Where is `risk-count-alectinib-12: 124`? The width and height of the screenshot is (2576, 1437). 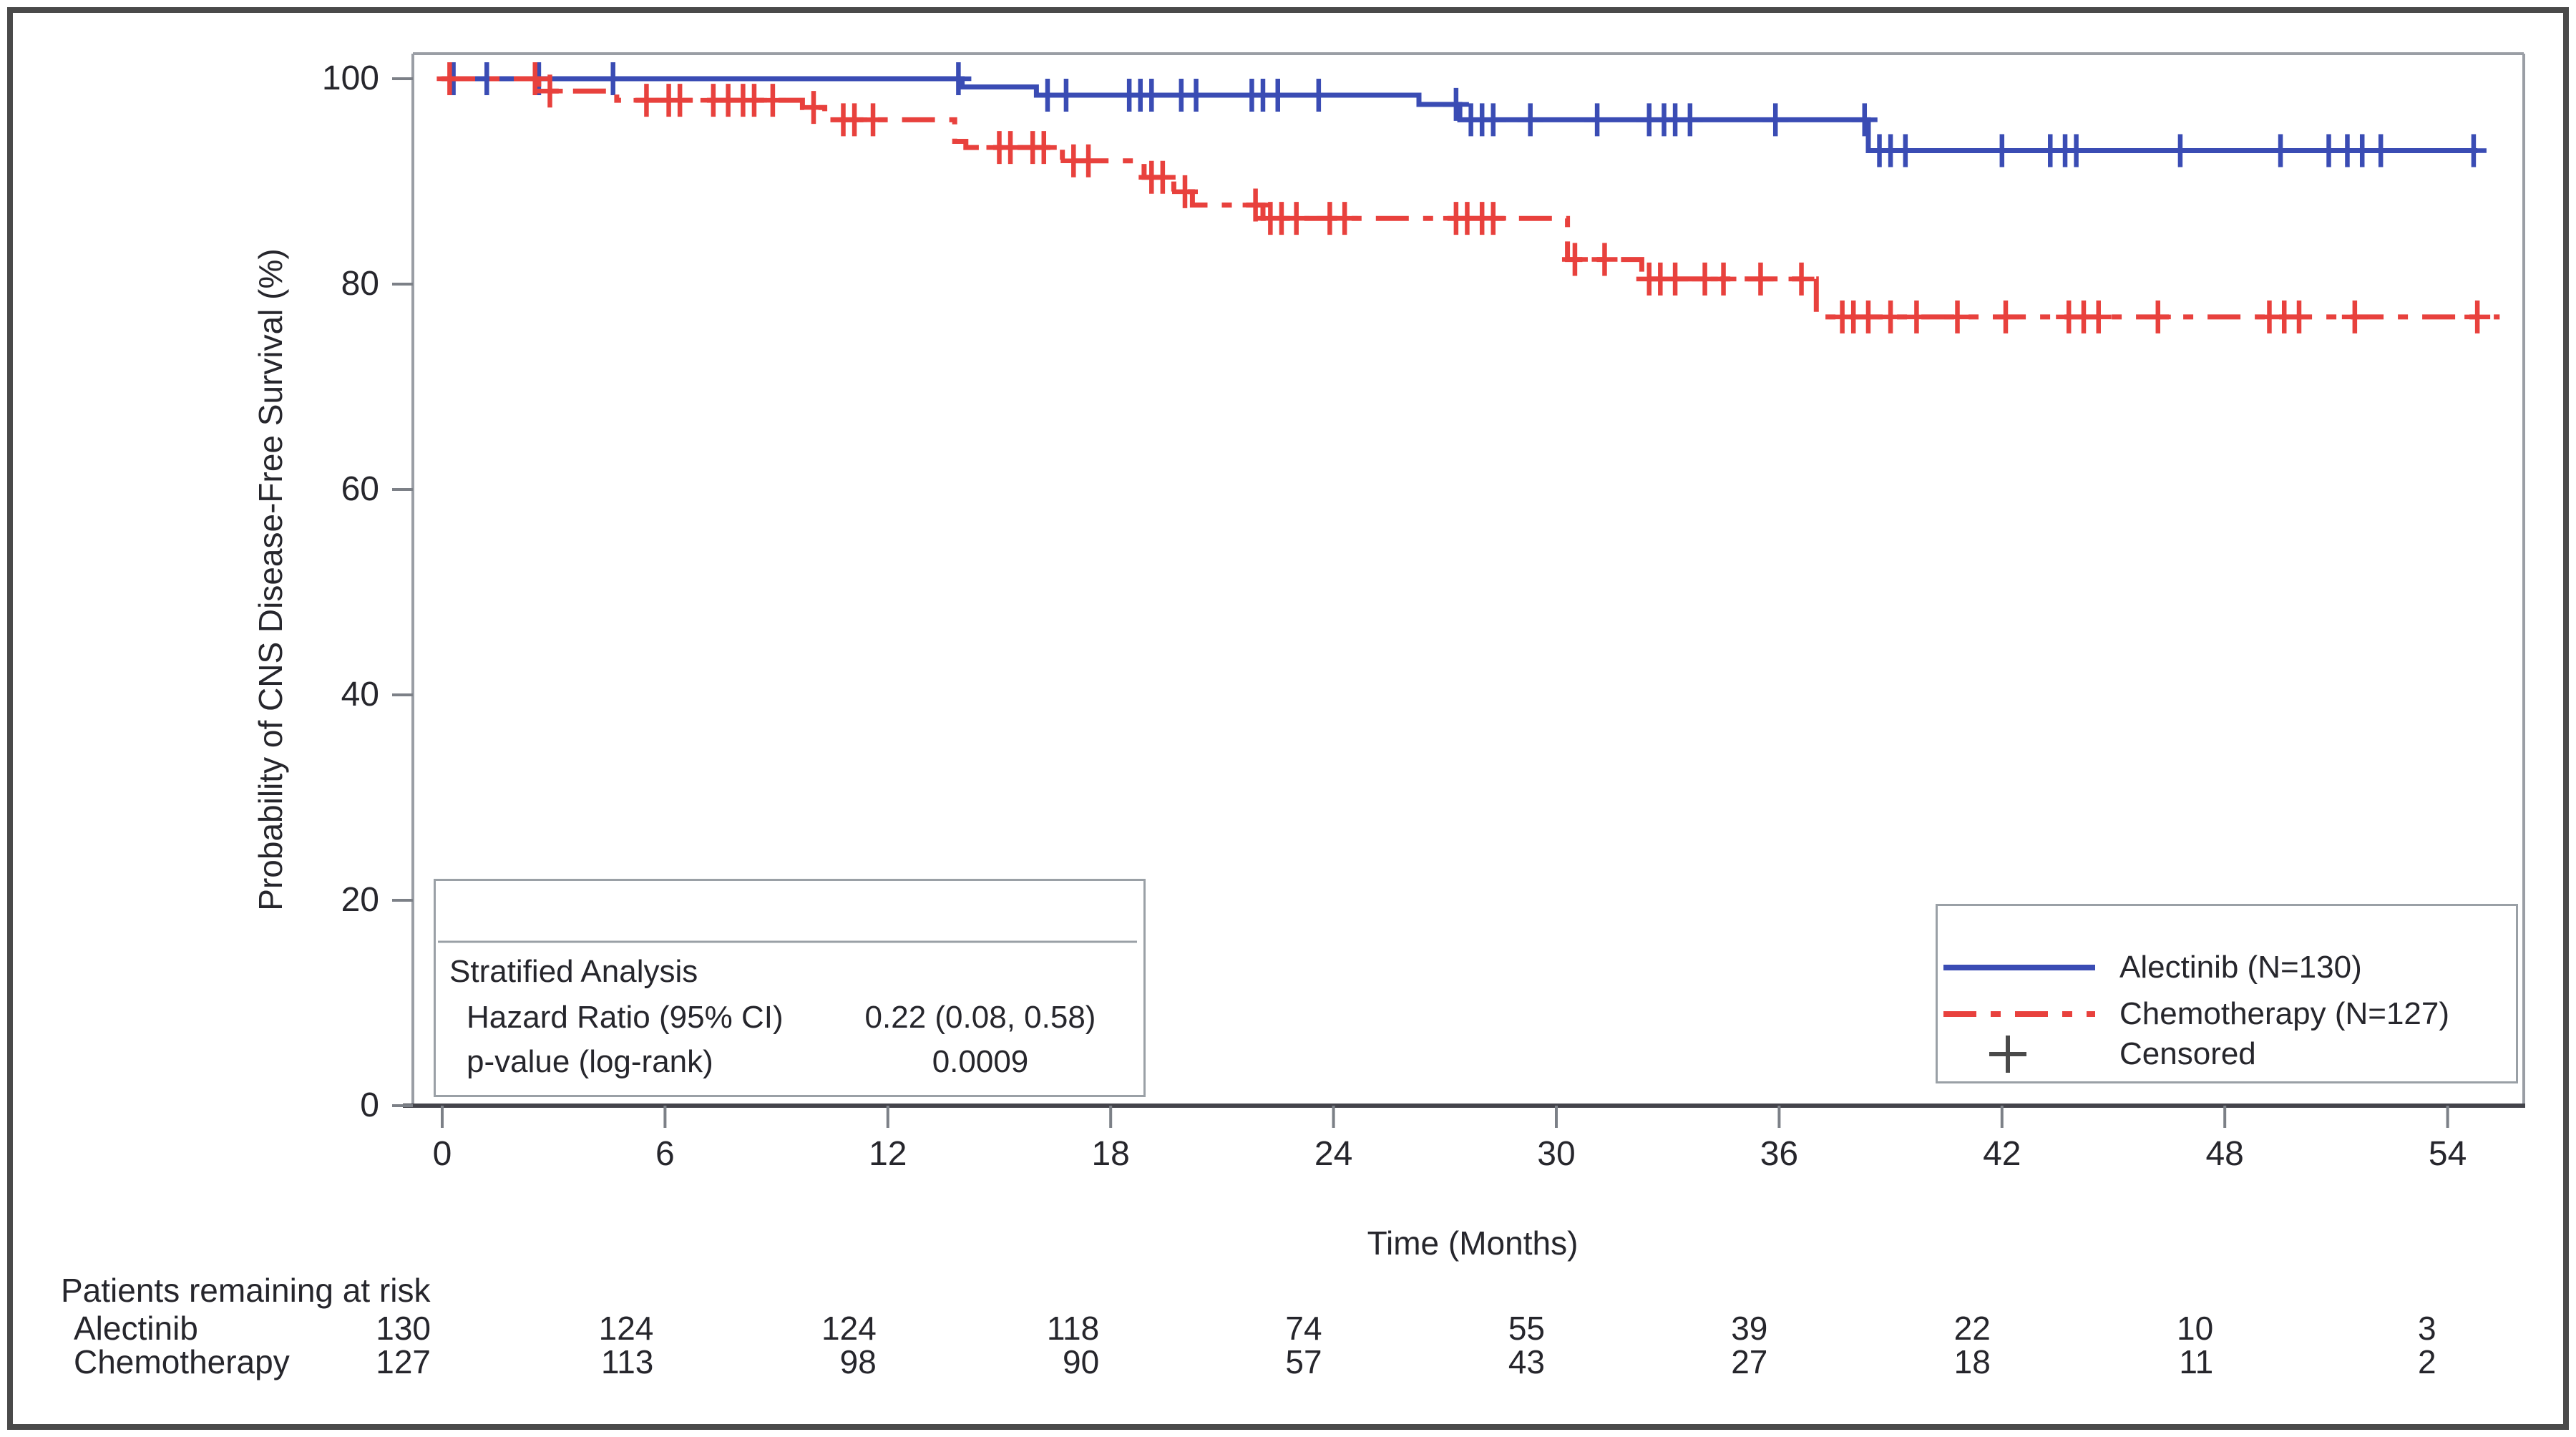 risk-count-alectinib-12: 124 is located at coordinates (849, 1328).